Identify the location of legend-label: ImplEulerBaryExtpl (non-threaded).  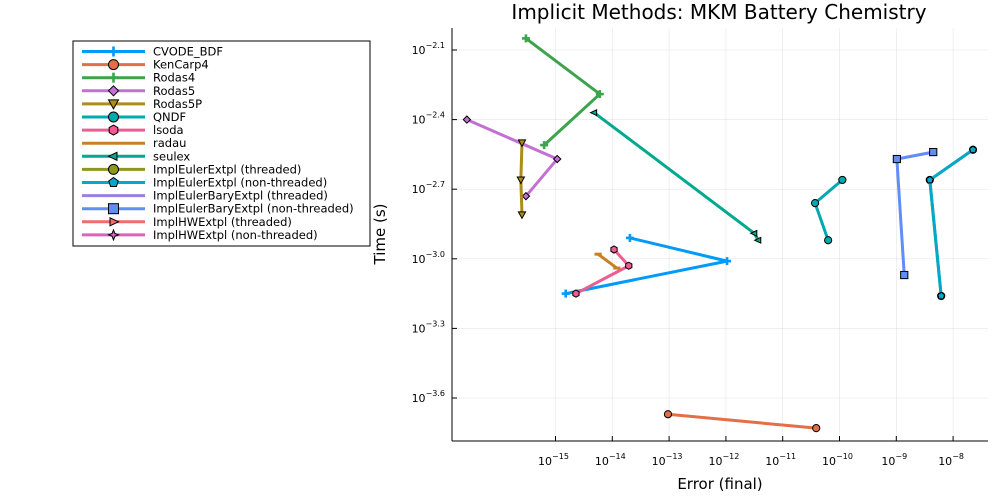
(253, 209).